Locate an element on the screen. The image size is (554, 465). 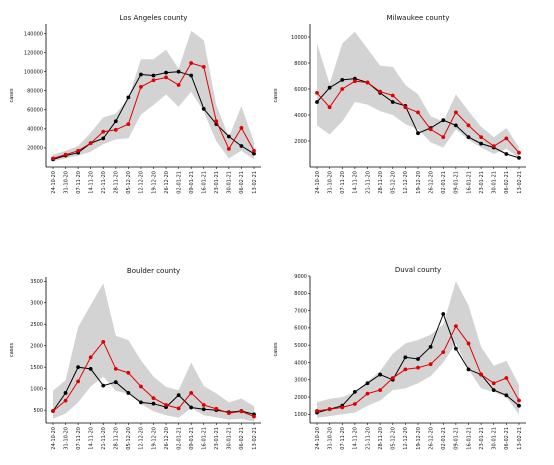
y-tick-label: 3500 is located at coordinates (36, 282).